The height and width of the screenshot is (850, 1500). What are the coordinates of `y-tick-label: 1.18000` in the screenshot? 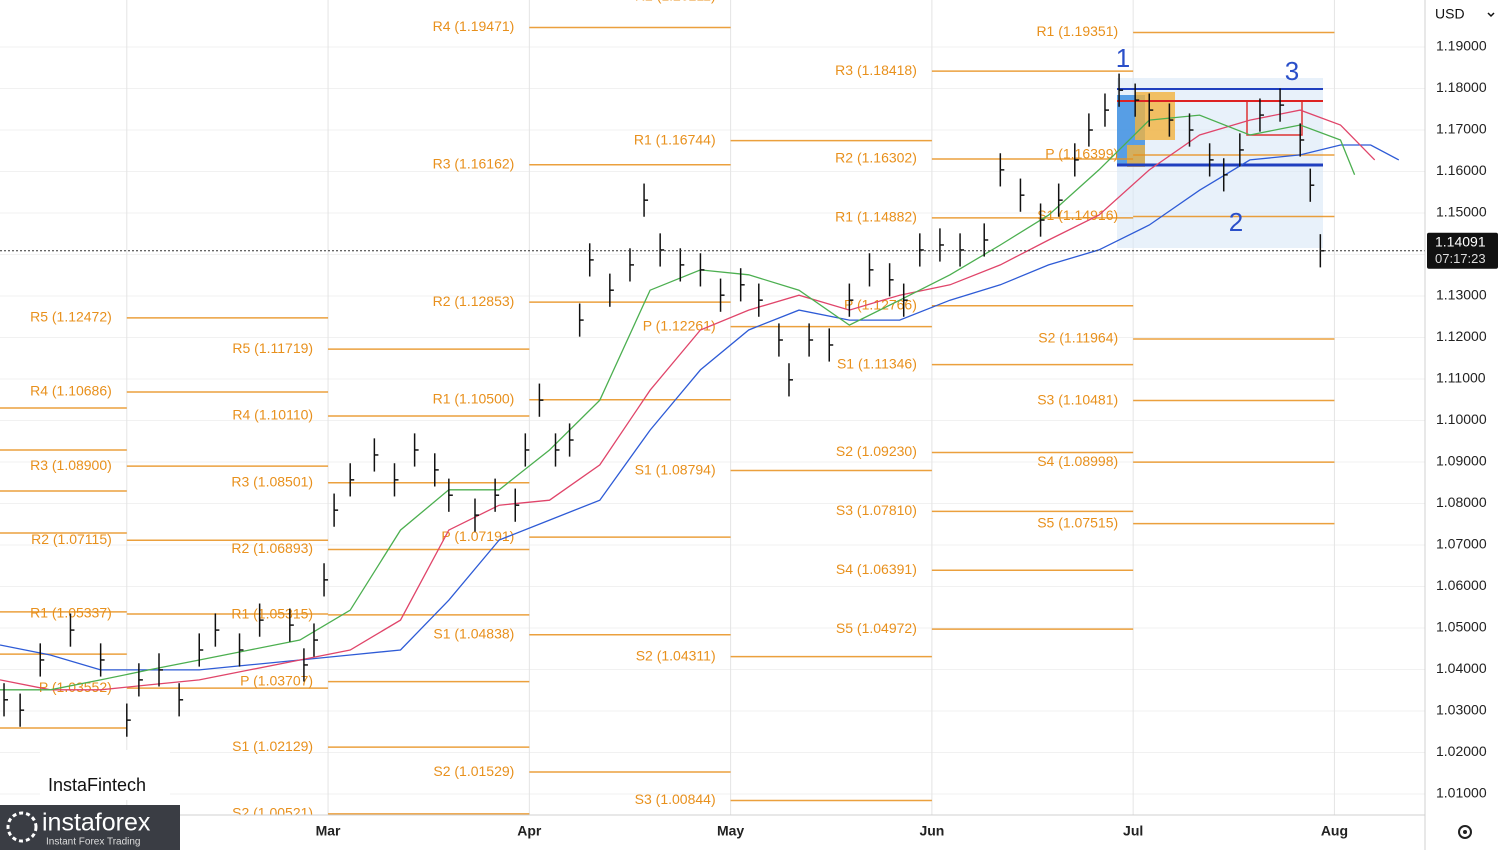 It's located at (1461, 87).